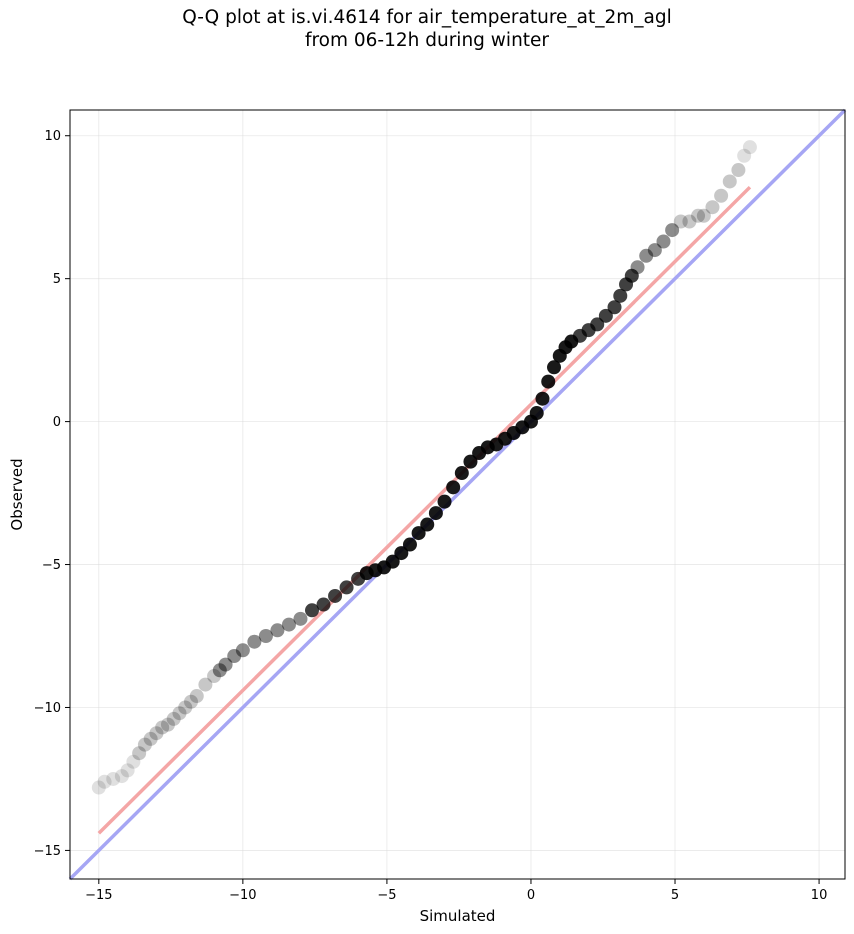  What do you see at coordinates (98, 895) in the screenshot?
I see `x-tick-label: −15` at bounding box center [98, 895].